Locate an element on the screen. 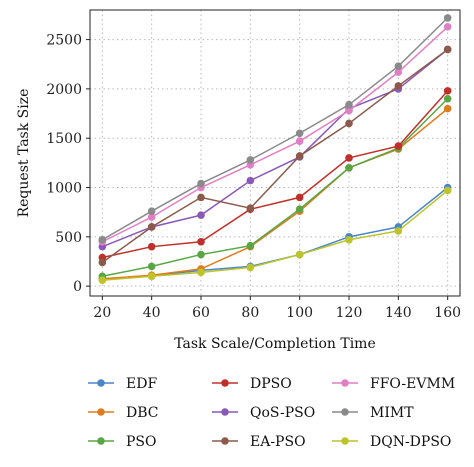 The image size is (474, 467). y-tick-label: 1000 is located at coordinates (64, 189).